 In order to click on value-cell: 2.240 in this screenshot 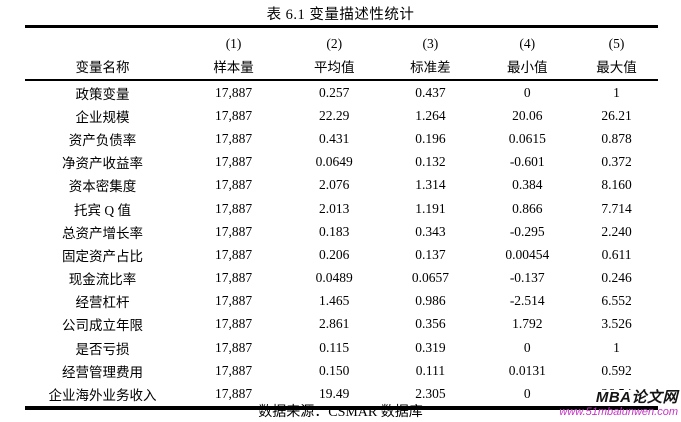, I will do `click(616, 231)`.